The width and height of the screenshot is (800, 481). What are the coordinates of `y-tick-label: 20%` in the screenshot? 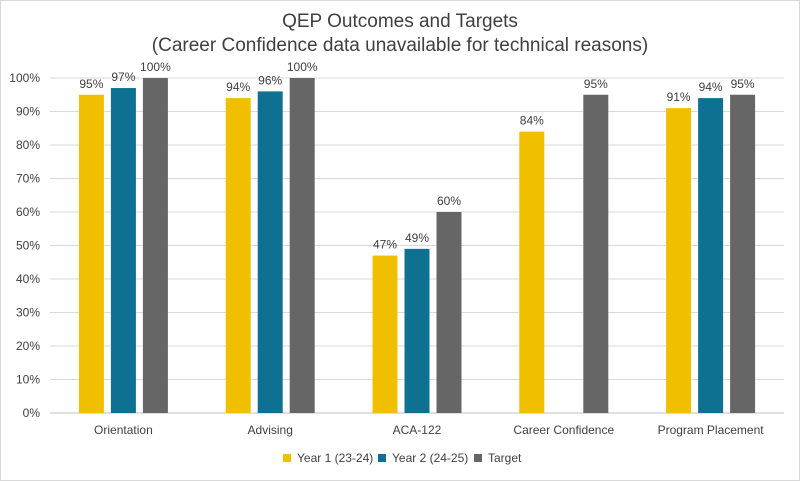 It's located at (28, 346).